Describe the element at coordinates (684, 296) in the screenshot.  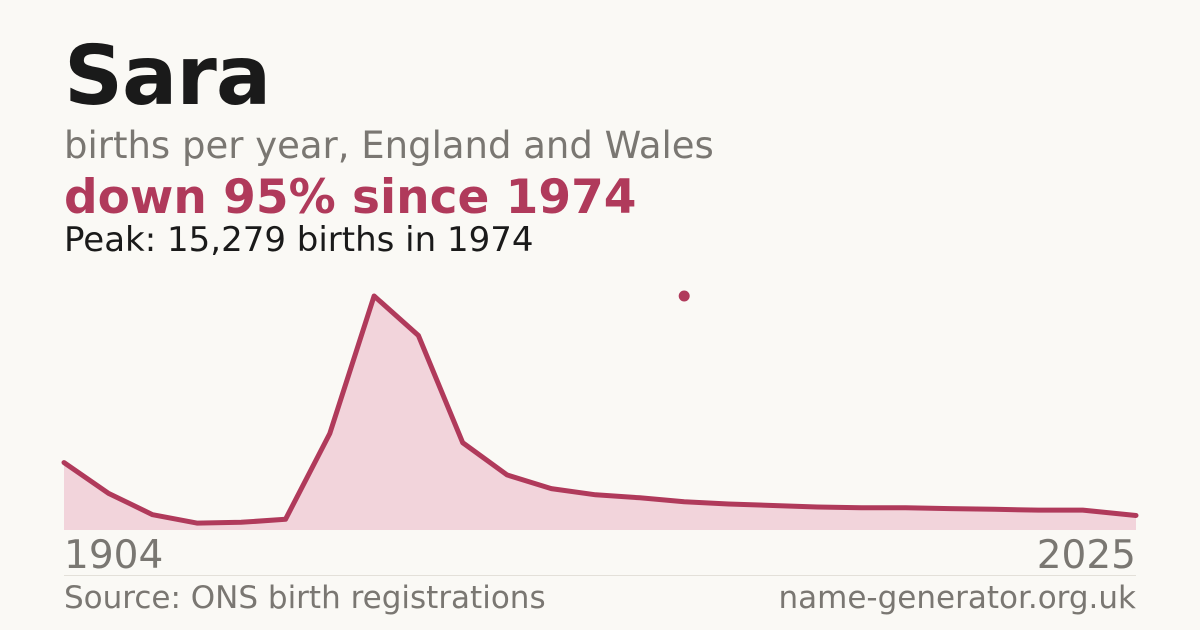
I see `peak-marker` at that location.